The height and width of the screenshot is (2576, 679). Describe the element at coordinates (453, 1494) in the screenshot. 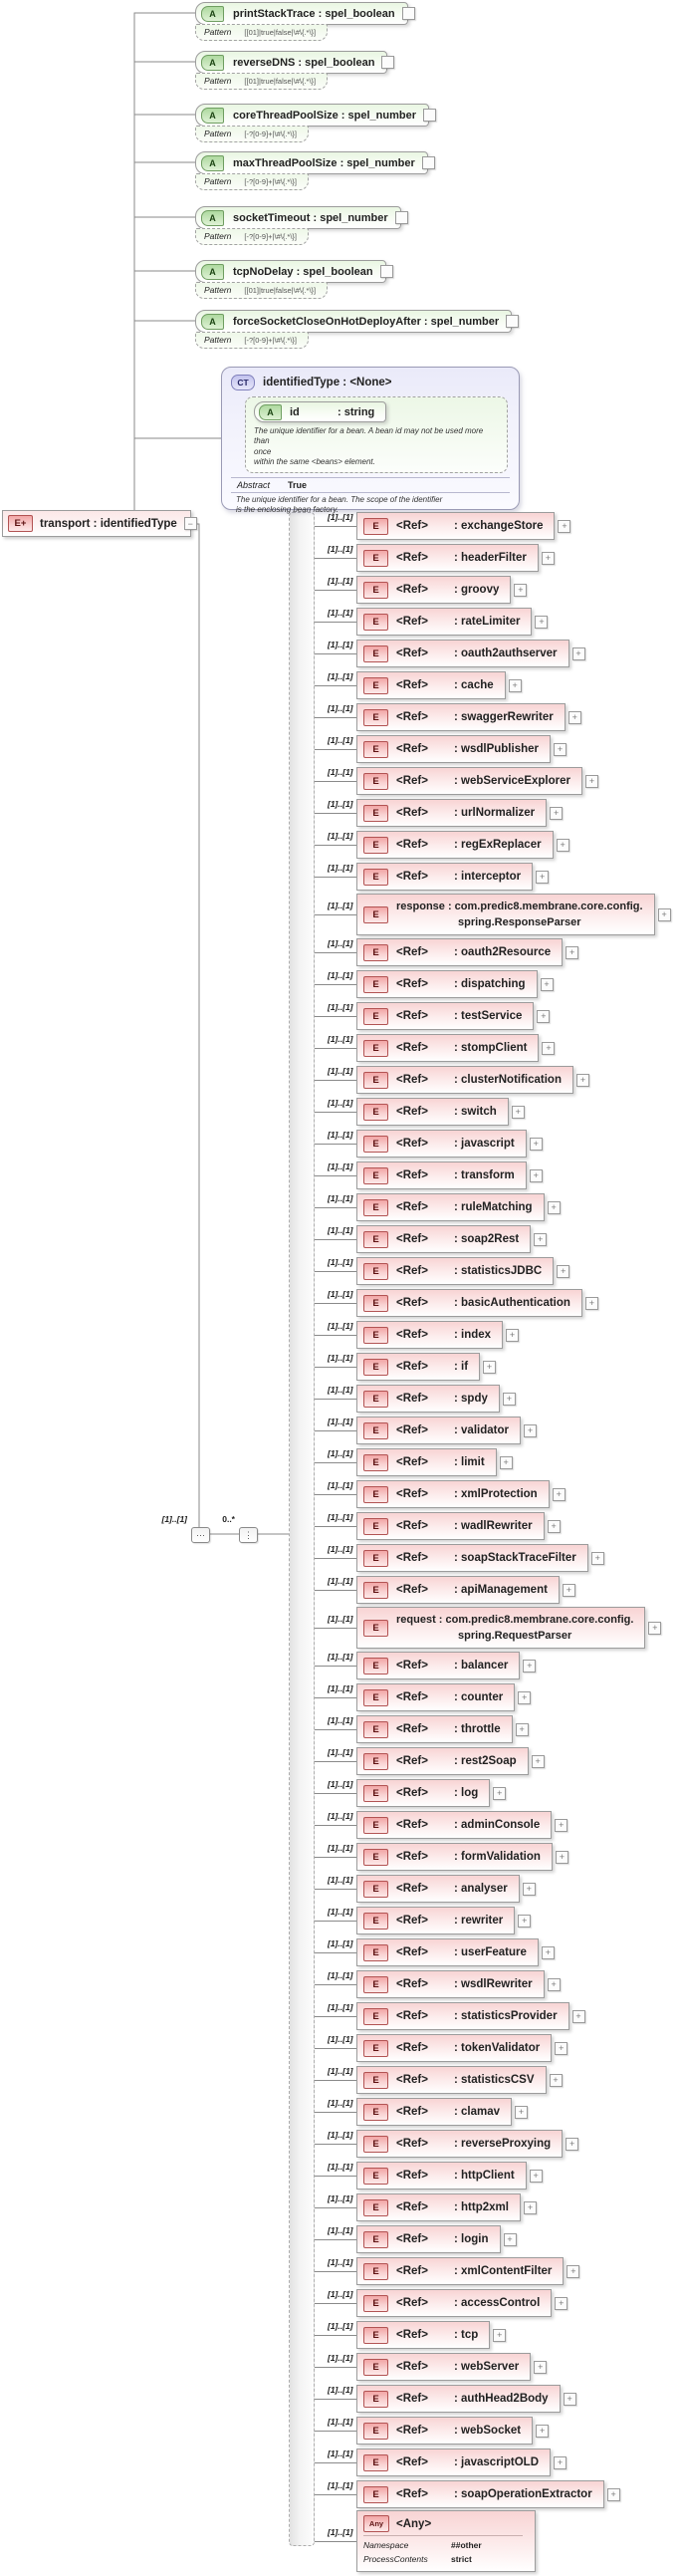

I see `ref-element-box: E <Ref>: xmlProtection` at that location.